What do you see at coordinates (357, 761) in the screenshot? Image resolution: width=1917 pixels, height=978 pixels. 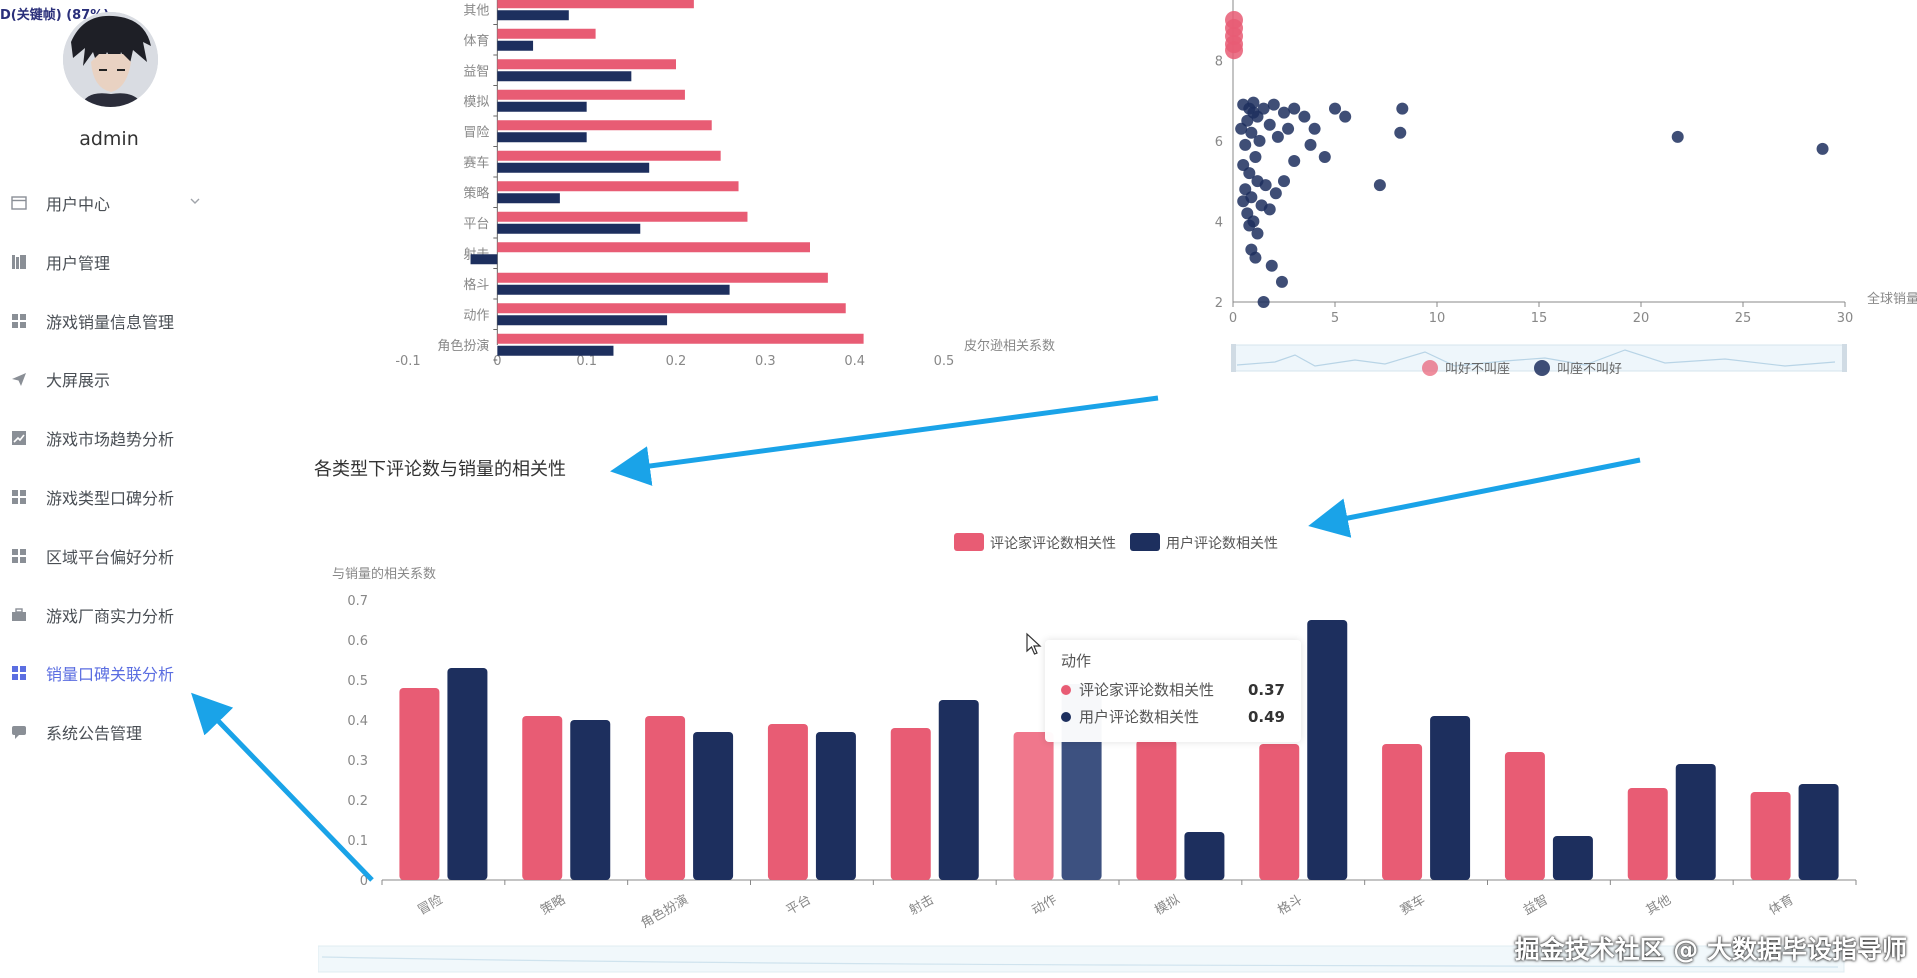 I see `y-tick-label: 0.3` at bounding box center [357, 761].